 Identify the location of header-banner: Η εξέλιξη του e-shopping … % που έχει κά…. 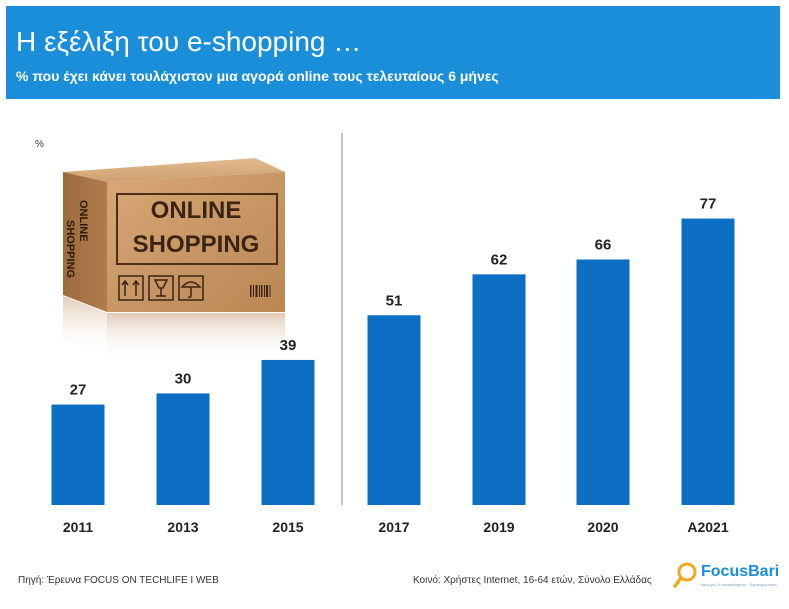
(393, 52).